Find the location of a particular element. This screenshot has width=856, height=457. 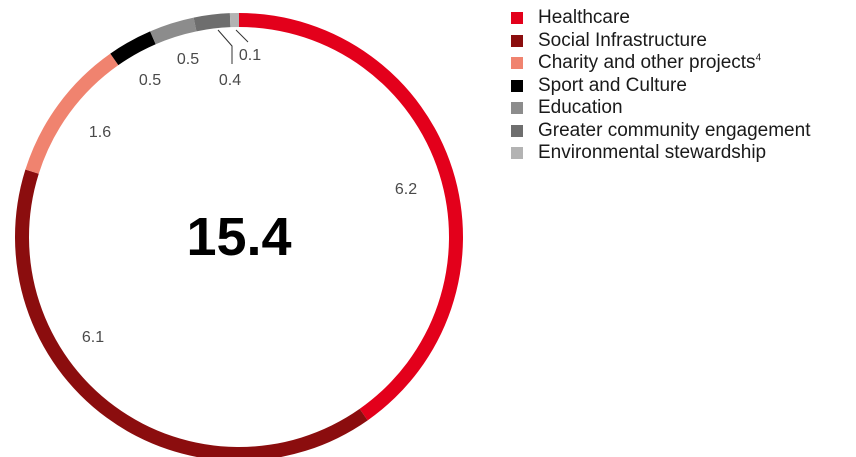

legend-swatch-healthcare is located at coordinates (517, 18).